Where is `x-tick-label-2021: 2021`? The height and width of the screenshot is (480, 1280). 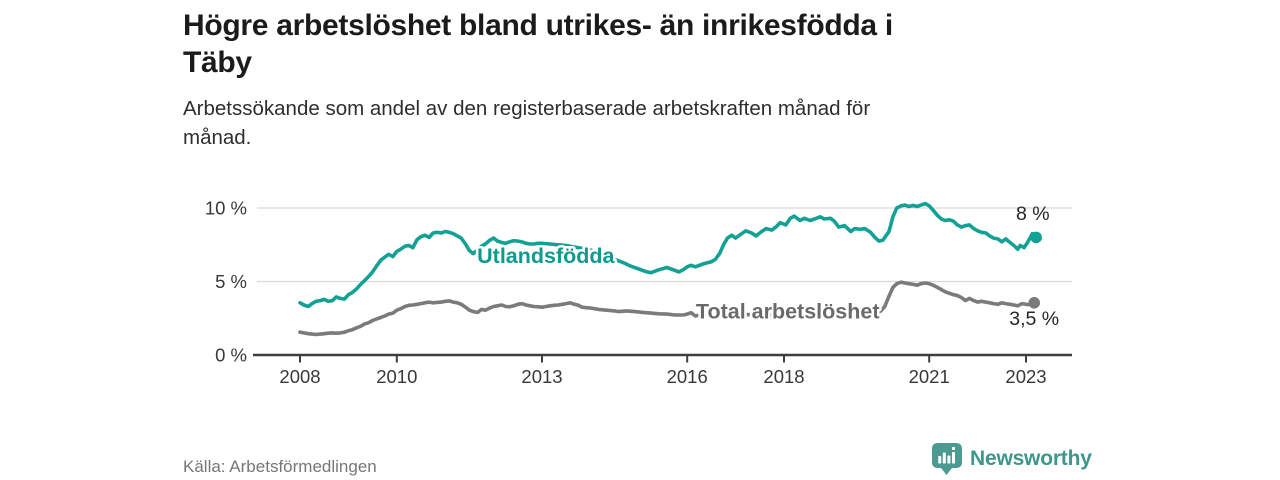 x-tick-label-2021: 2021 is located at coordinates (929, 376).